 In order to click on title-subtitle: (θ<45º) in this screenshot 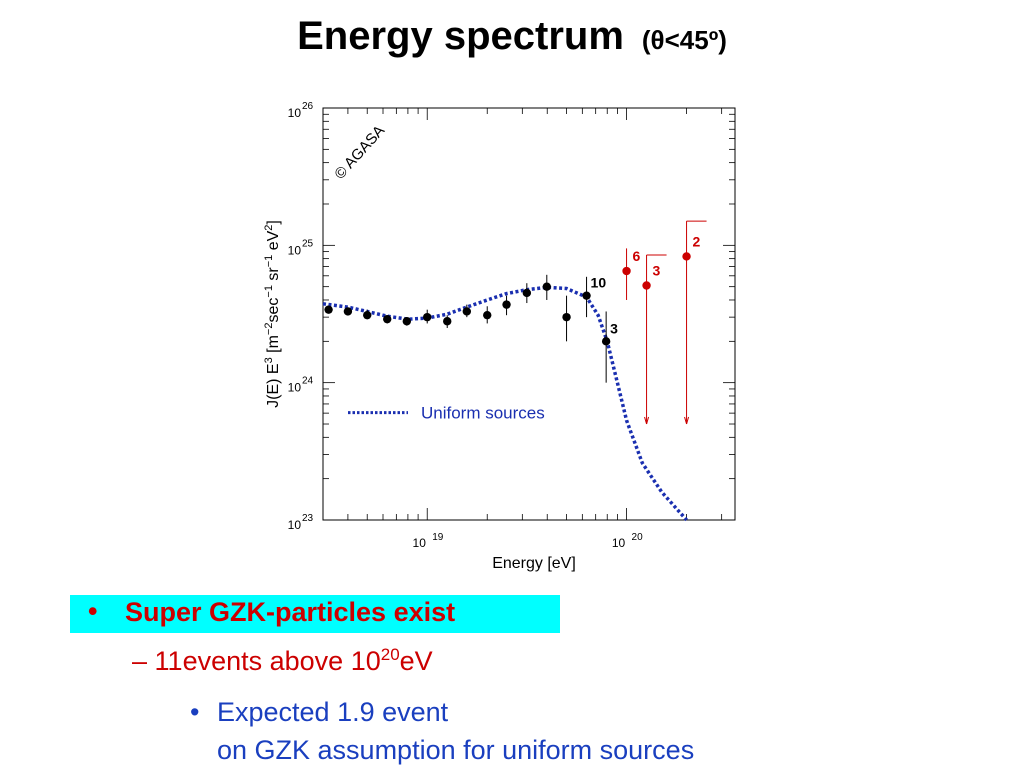, I will do `click(684, 40)`.